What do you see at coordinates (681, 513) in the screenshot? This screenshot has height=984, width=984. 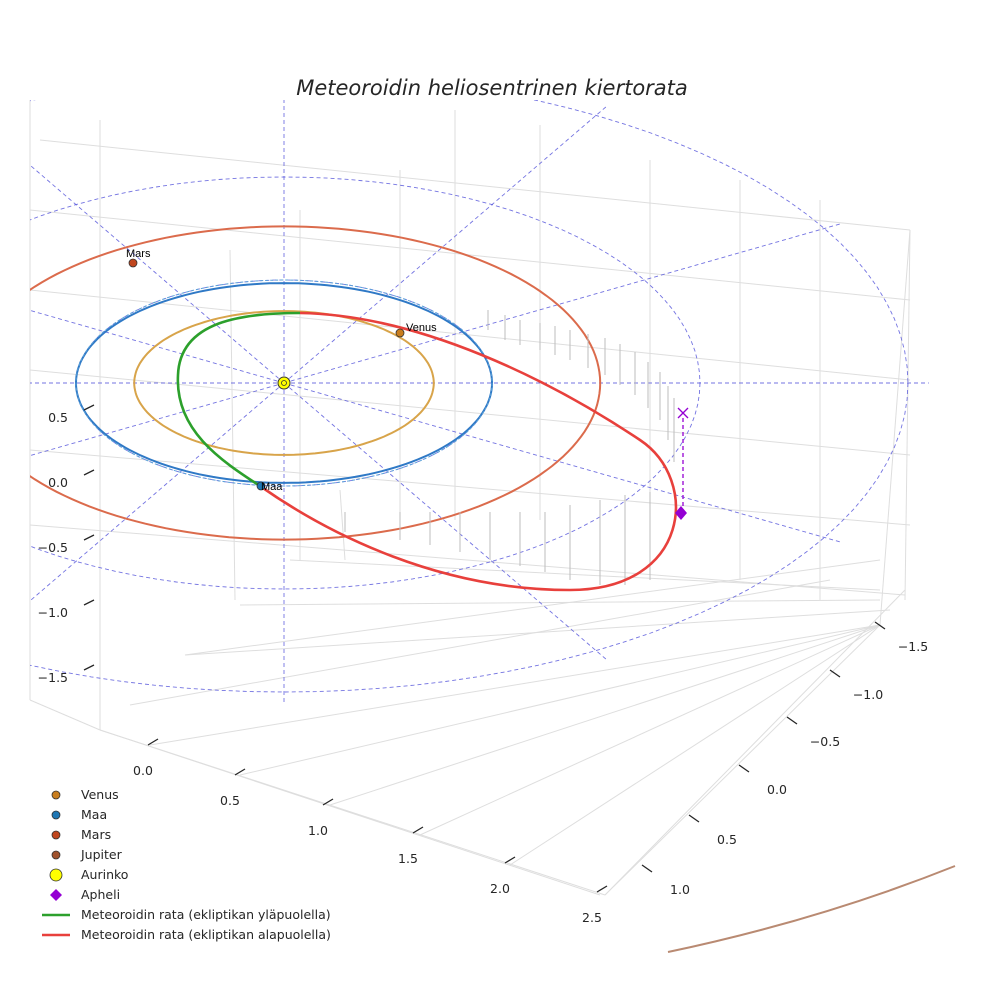 I see `aphelion-marker` at bounding box center [681, 513].